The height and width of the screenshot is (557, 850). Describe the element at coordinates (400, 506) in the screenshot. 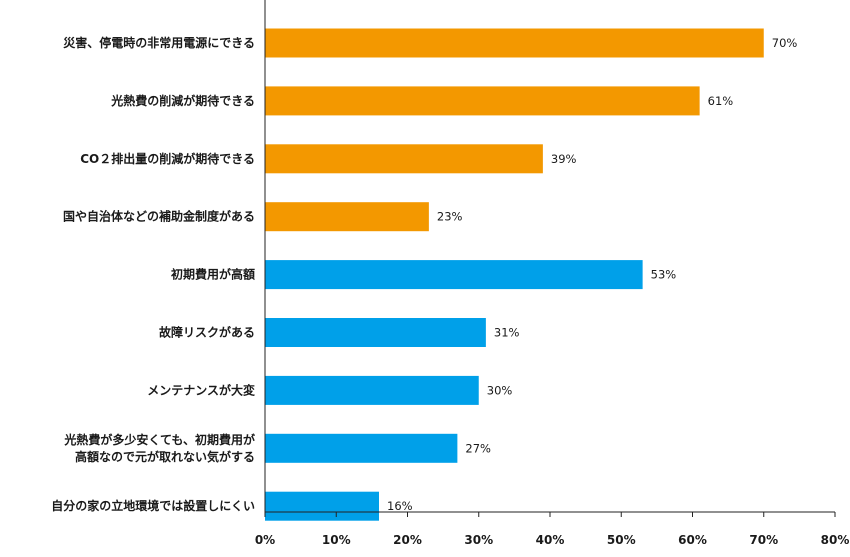

I see `data-label: 16%` at that location.